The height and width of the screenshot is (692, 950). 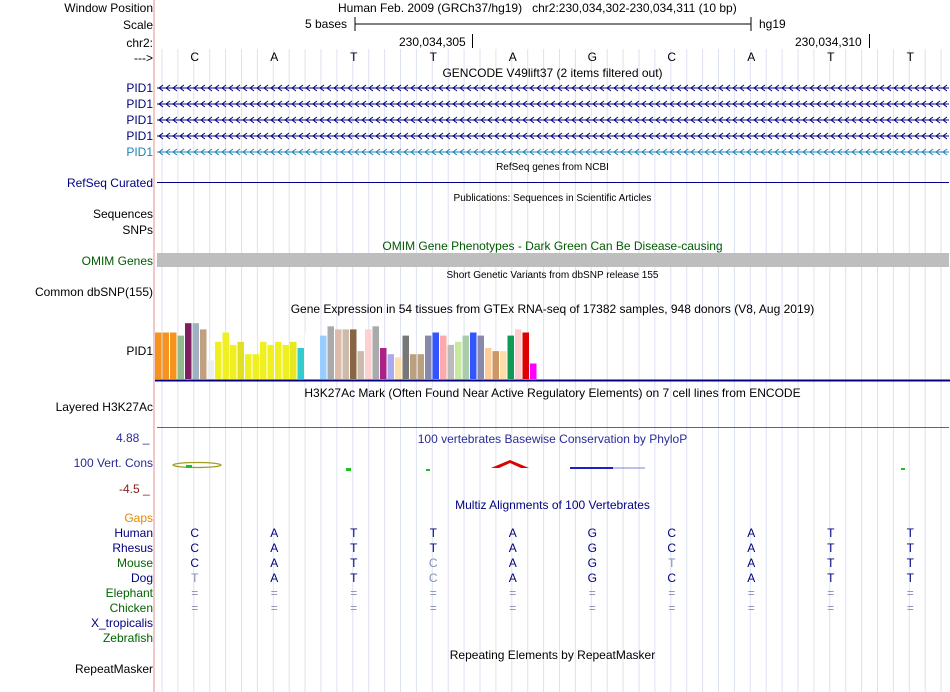 I want to click on repeatmasker-label: RepeatMasker, so click(x=113, y=669).